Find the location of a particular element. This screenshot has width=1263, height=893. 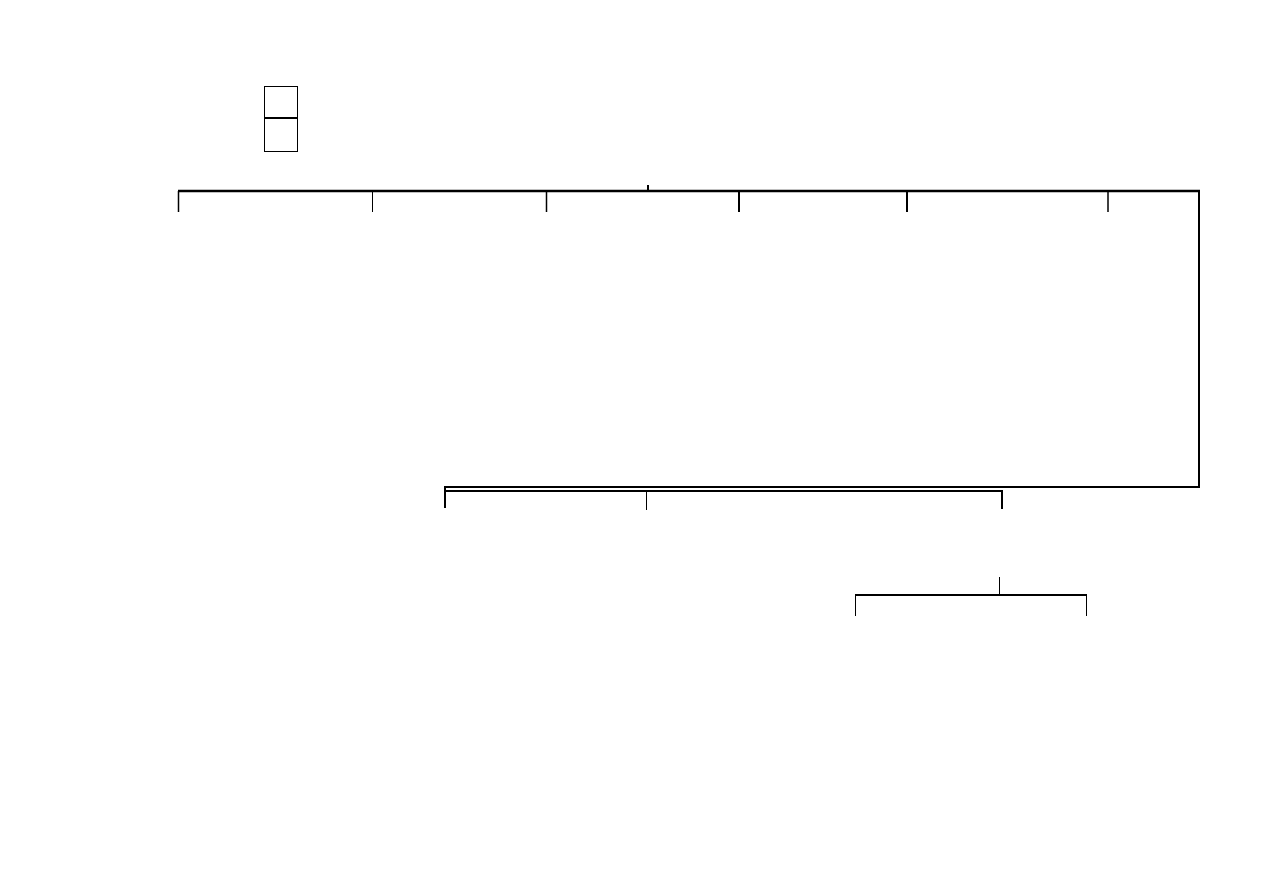

second-level-bracket is located at coordinates (723, 498).